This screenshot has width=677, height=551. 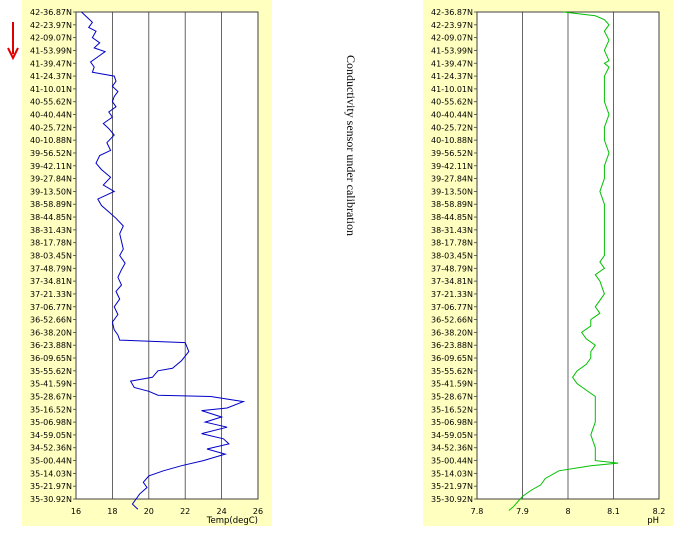 I want to click on x-tick-label: 7.9, so click(x=522, y=511).